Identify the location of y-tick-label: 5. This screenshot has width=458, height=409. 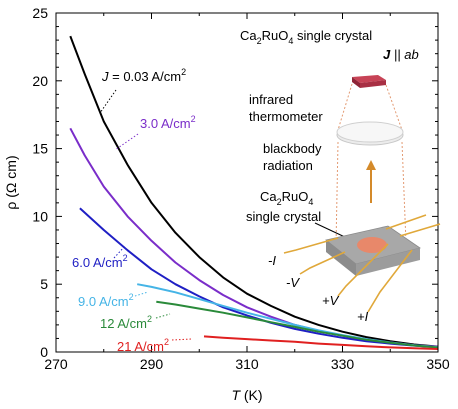
(44, 284).